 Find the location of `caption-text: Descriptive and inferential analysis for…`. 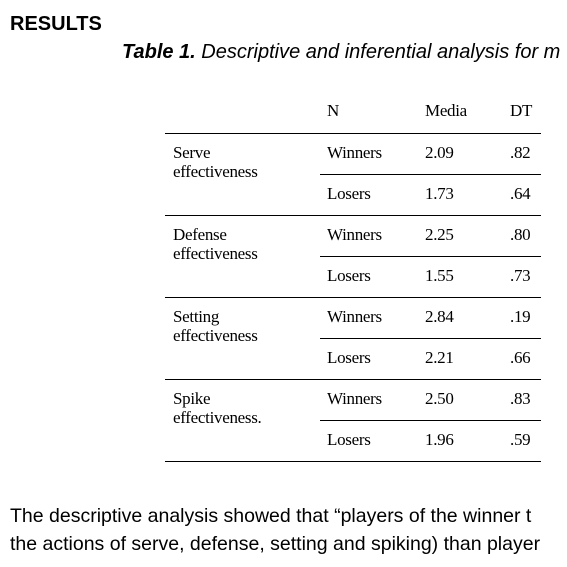

caption-text: Descriptive and inferential analysis for… is located at coordinates (381, 52).